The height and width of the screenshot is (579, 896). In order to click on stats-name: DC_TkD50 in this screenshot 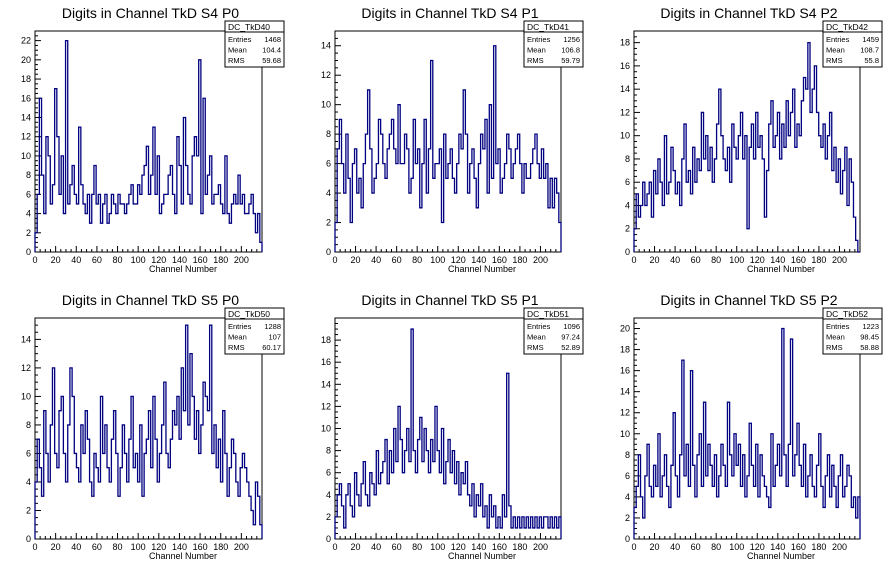, I will do `click(249, 314)`.